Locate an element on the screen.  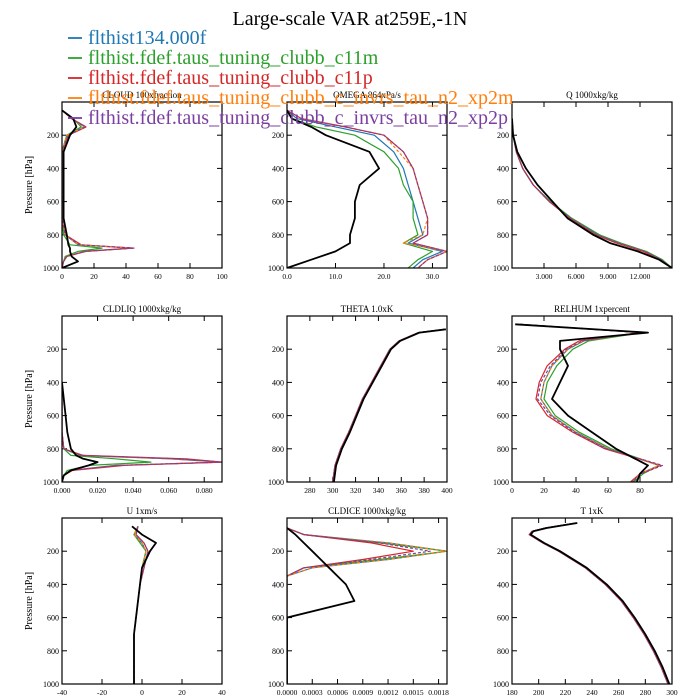
x-tick-label: 20.0 is located at coordinates (383, 276).